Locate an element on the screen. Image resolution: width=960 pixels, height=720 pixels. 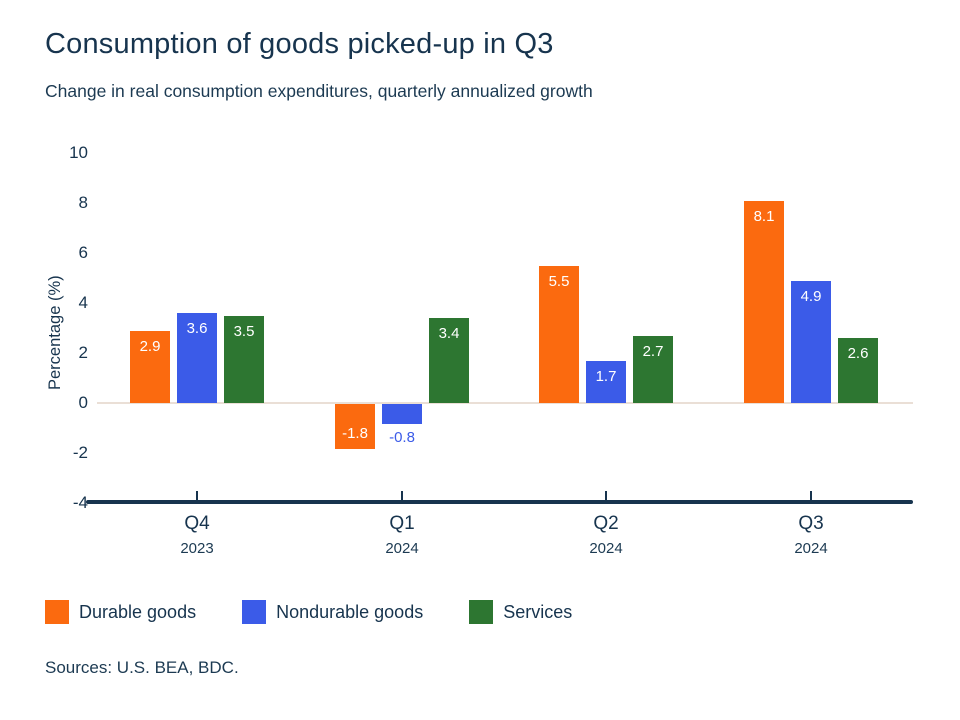
y-axis-tick-label: 4 is located at coordinates (83, 302).